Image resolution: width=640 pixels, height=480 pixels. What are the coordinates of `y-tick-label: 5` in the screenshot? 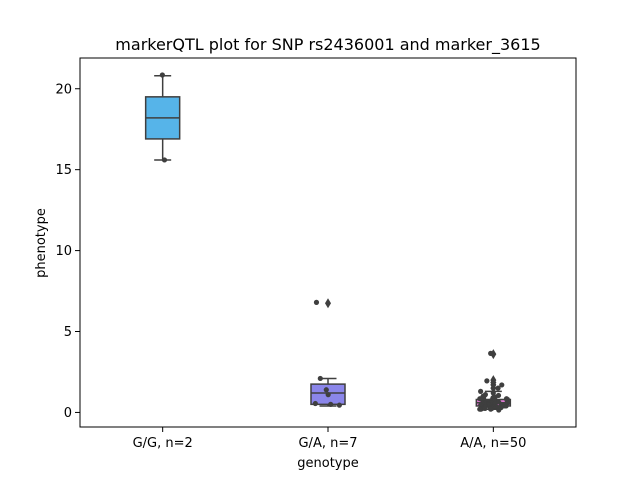 It's located at (68, 332).